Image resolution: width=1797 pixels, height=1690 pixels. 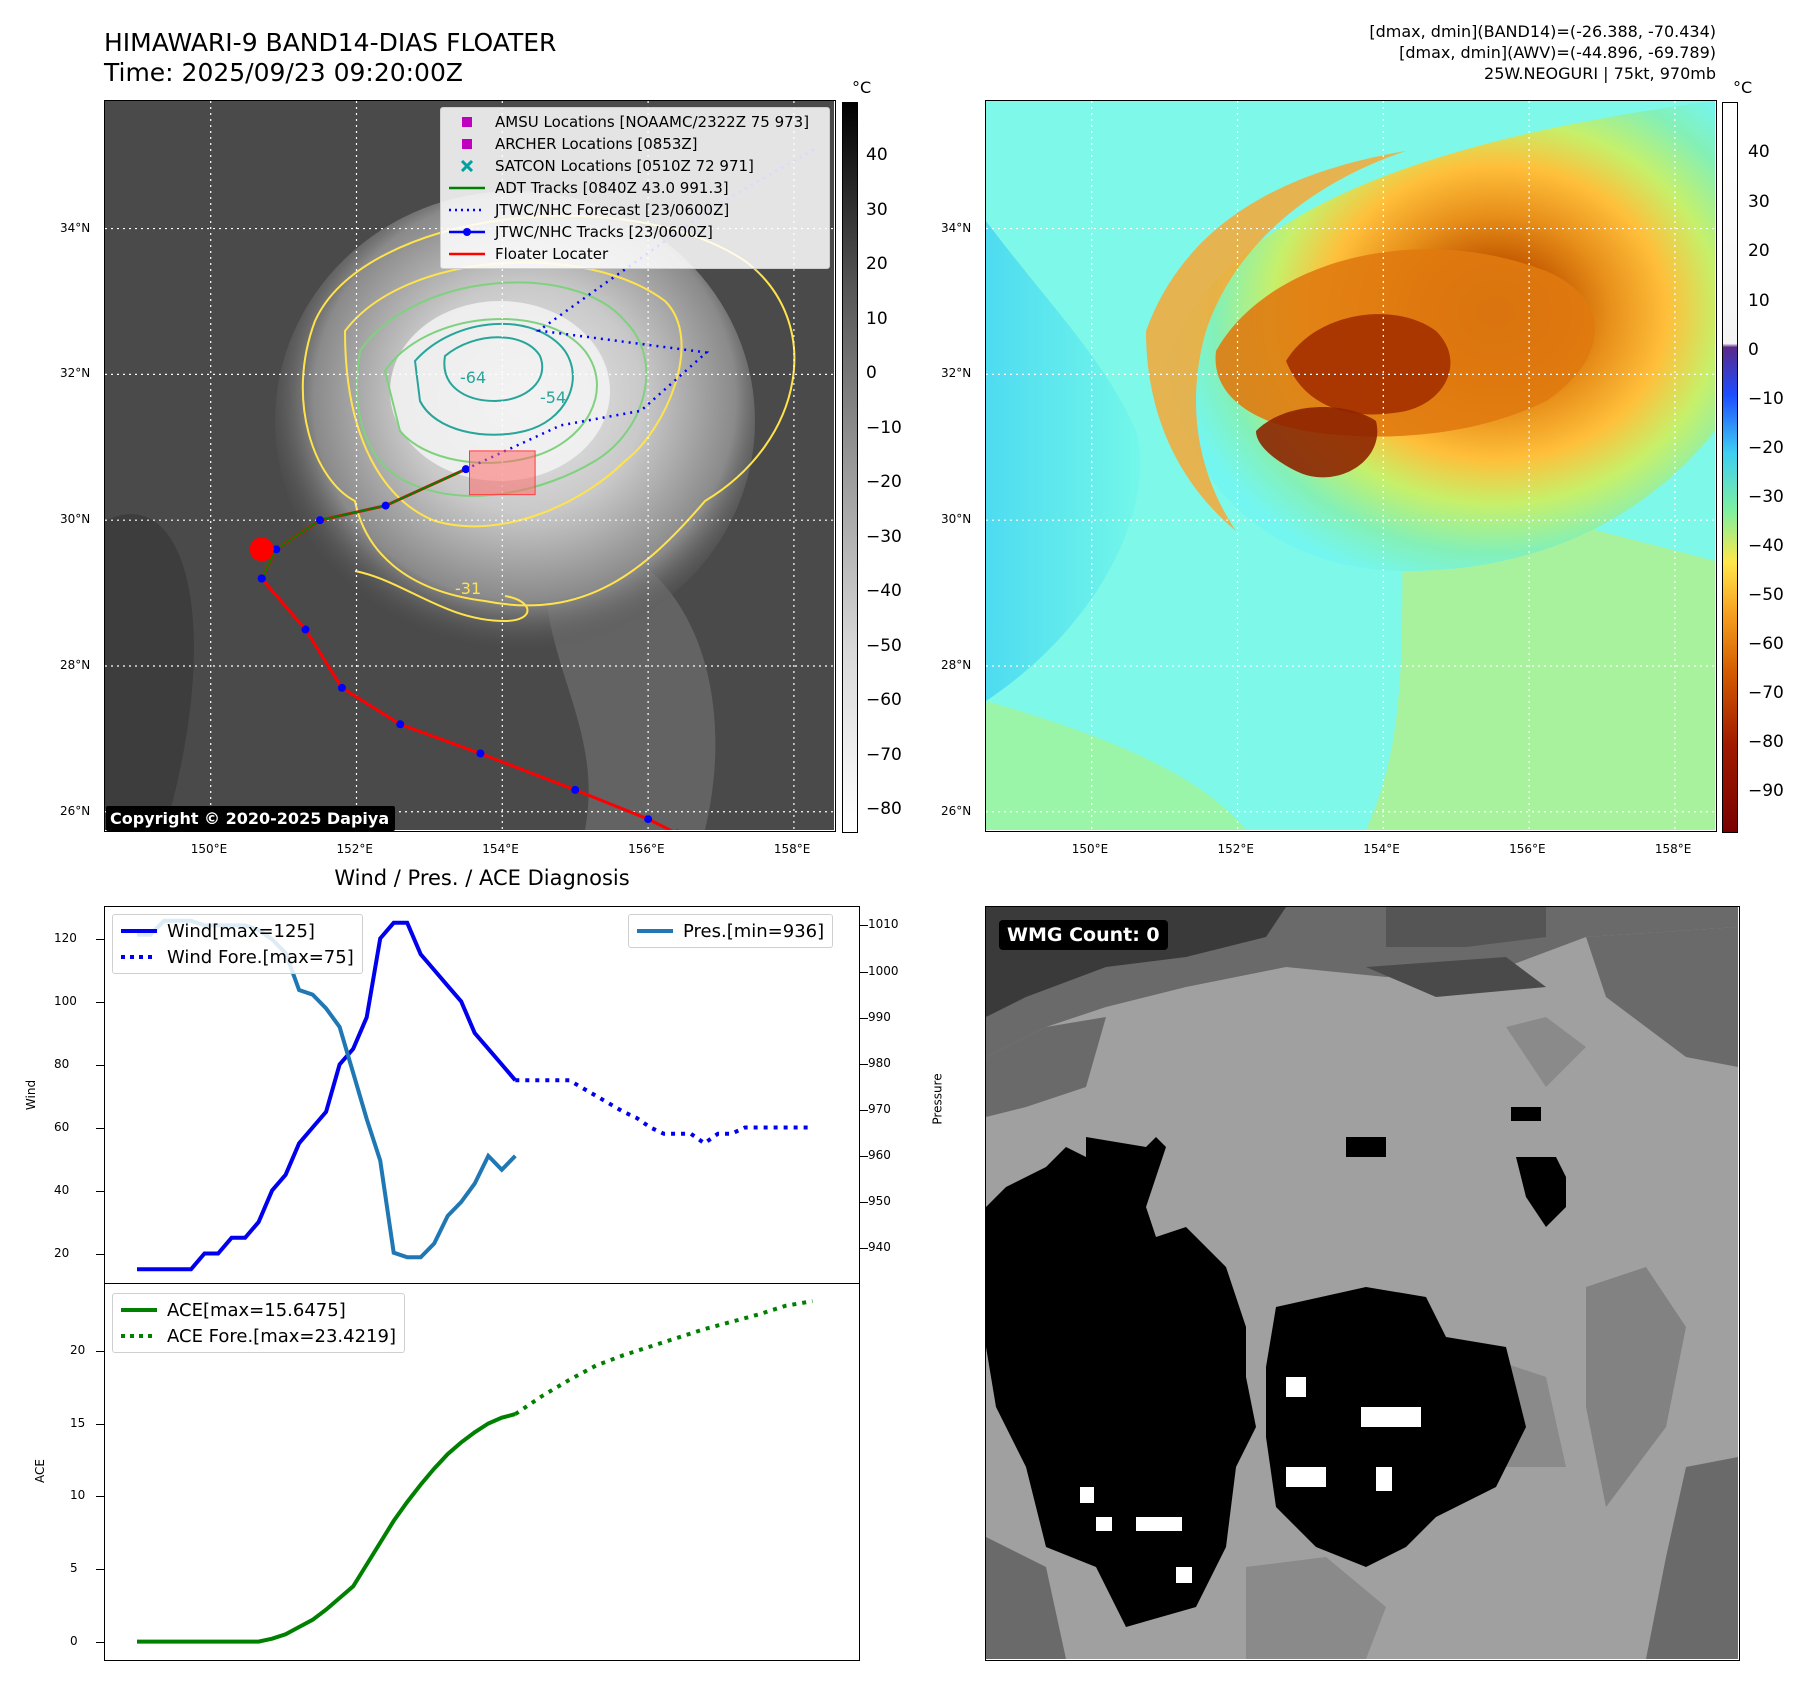 What do you see at coordinates (754, 931) in the screenshot?
I see `pressure-legend-label: Pres.[min=936]` at bounding box center [754, 931].